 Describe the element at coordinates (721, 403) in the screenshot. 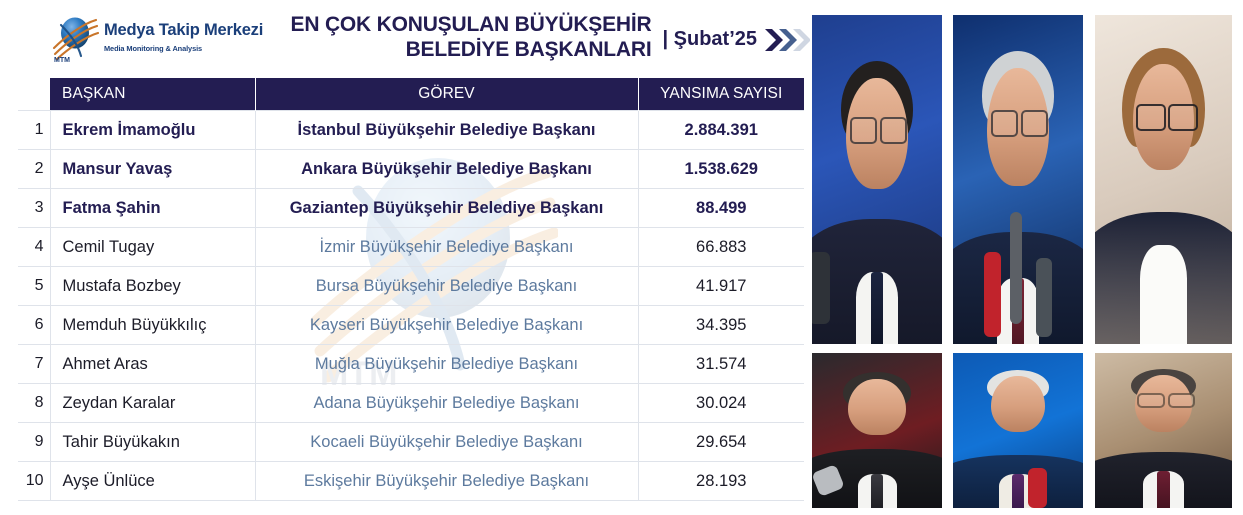

I see `cell-yansima-sayisi: 30.024` at that location.